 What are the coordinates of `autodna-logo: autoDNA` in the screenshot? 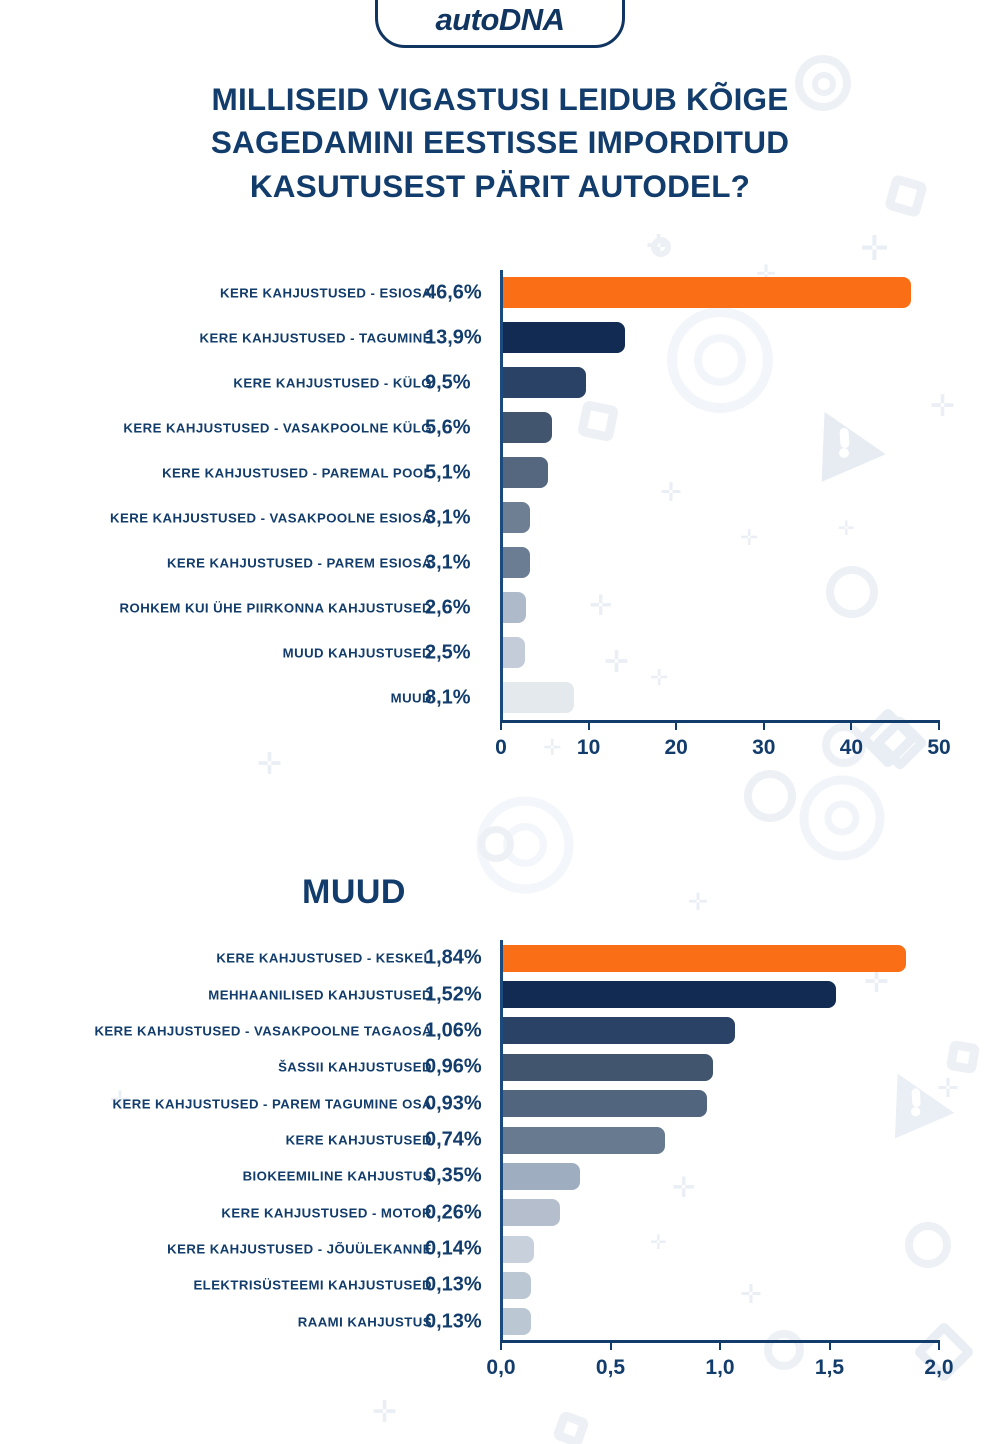 It's located at (500, 24).